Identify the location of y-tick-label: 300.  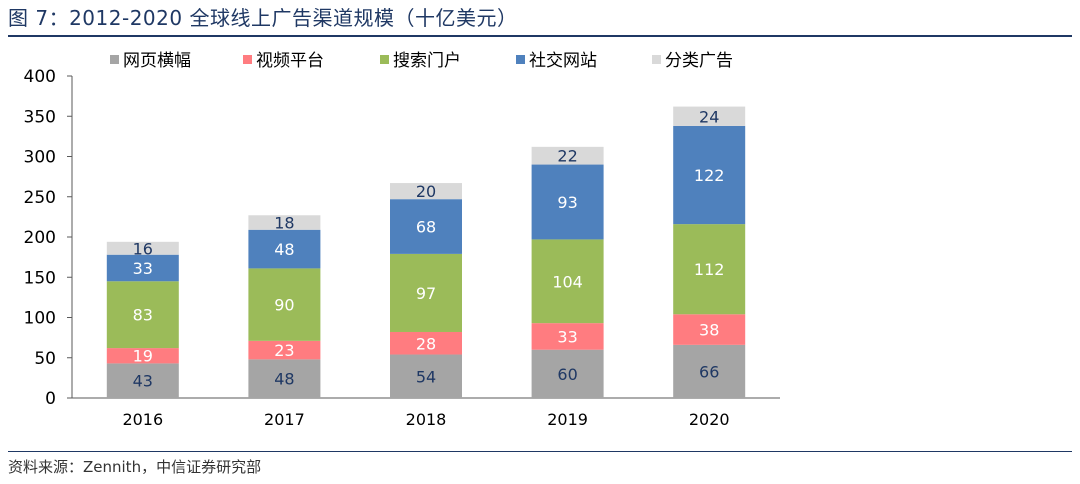
(40, 158).